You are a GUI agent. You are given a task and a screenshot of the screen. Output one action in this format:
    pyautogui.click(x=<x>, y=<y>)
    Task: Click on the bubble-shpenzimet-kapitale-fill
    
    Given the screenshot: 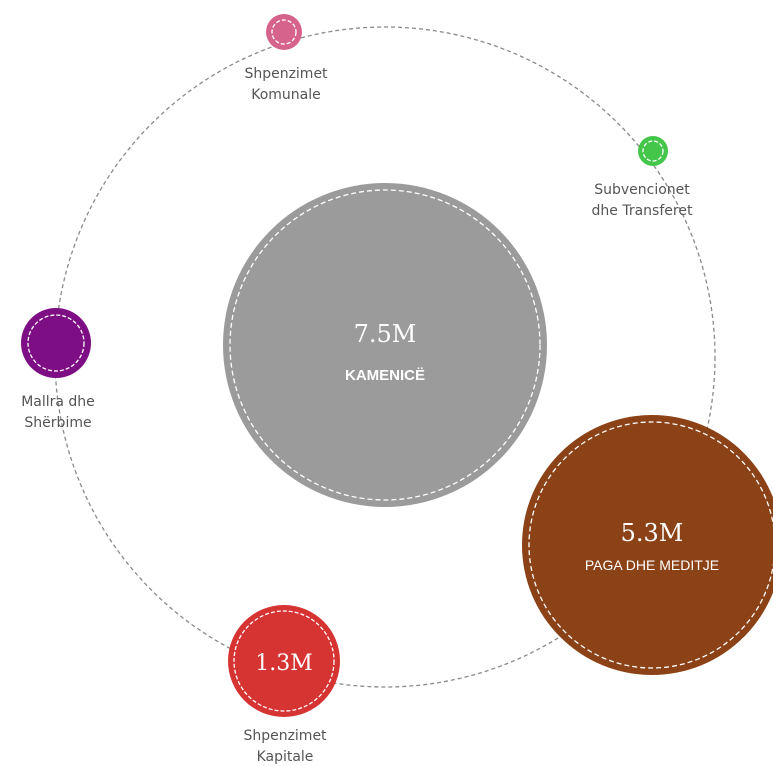 What is the action you would take?
    pyautogui.click(x=284, y=661)
    